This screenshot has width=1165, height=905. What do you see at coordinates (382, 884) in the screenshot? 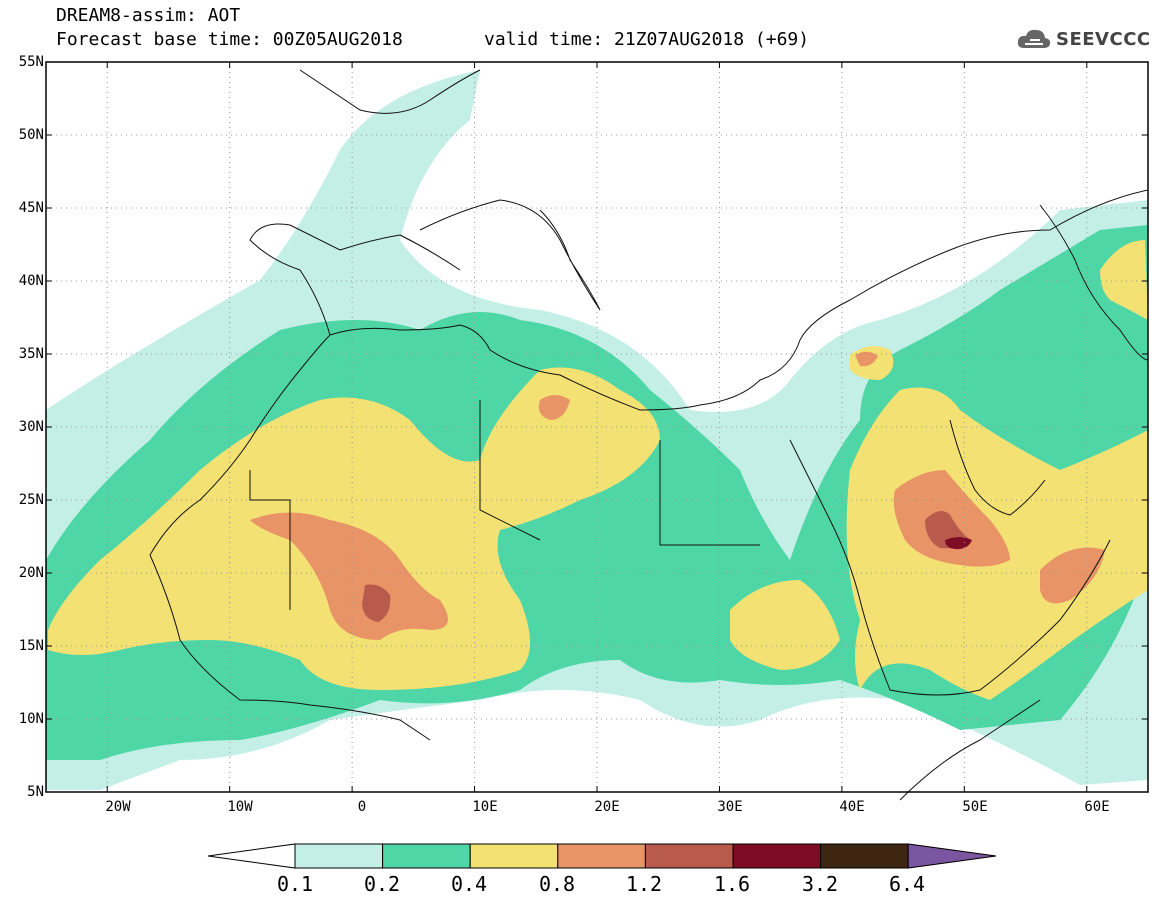
I see `colorbar-label: 0.2` at bounding box center [382, 884].